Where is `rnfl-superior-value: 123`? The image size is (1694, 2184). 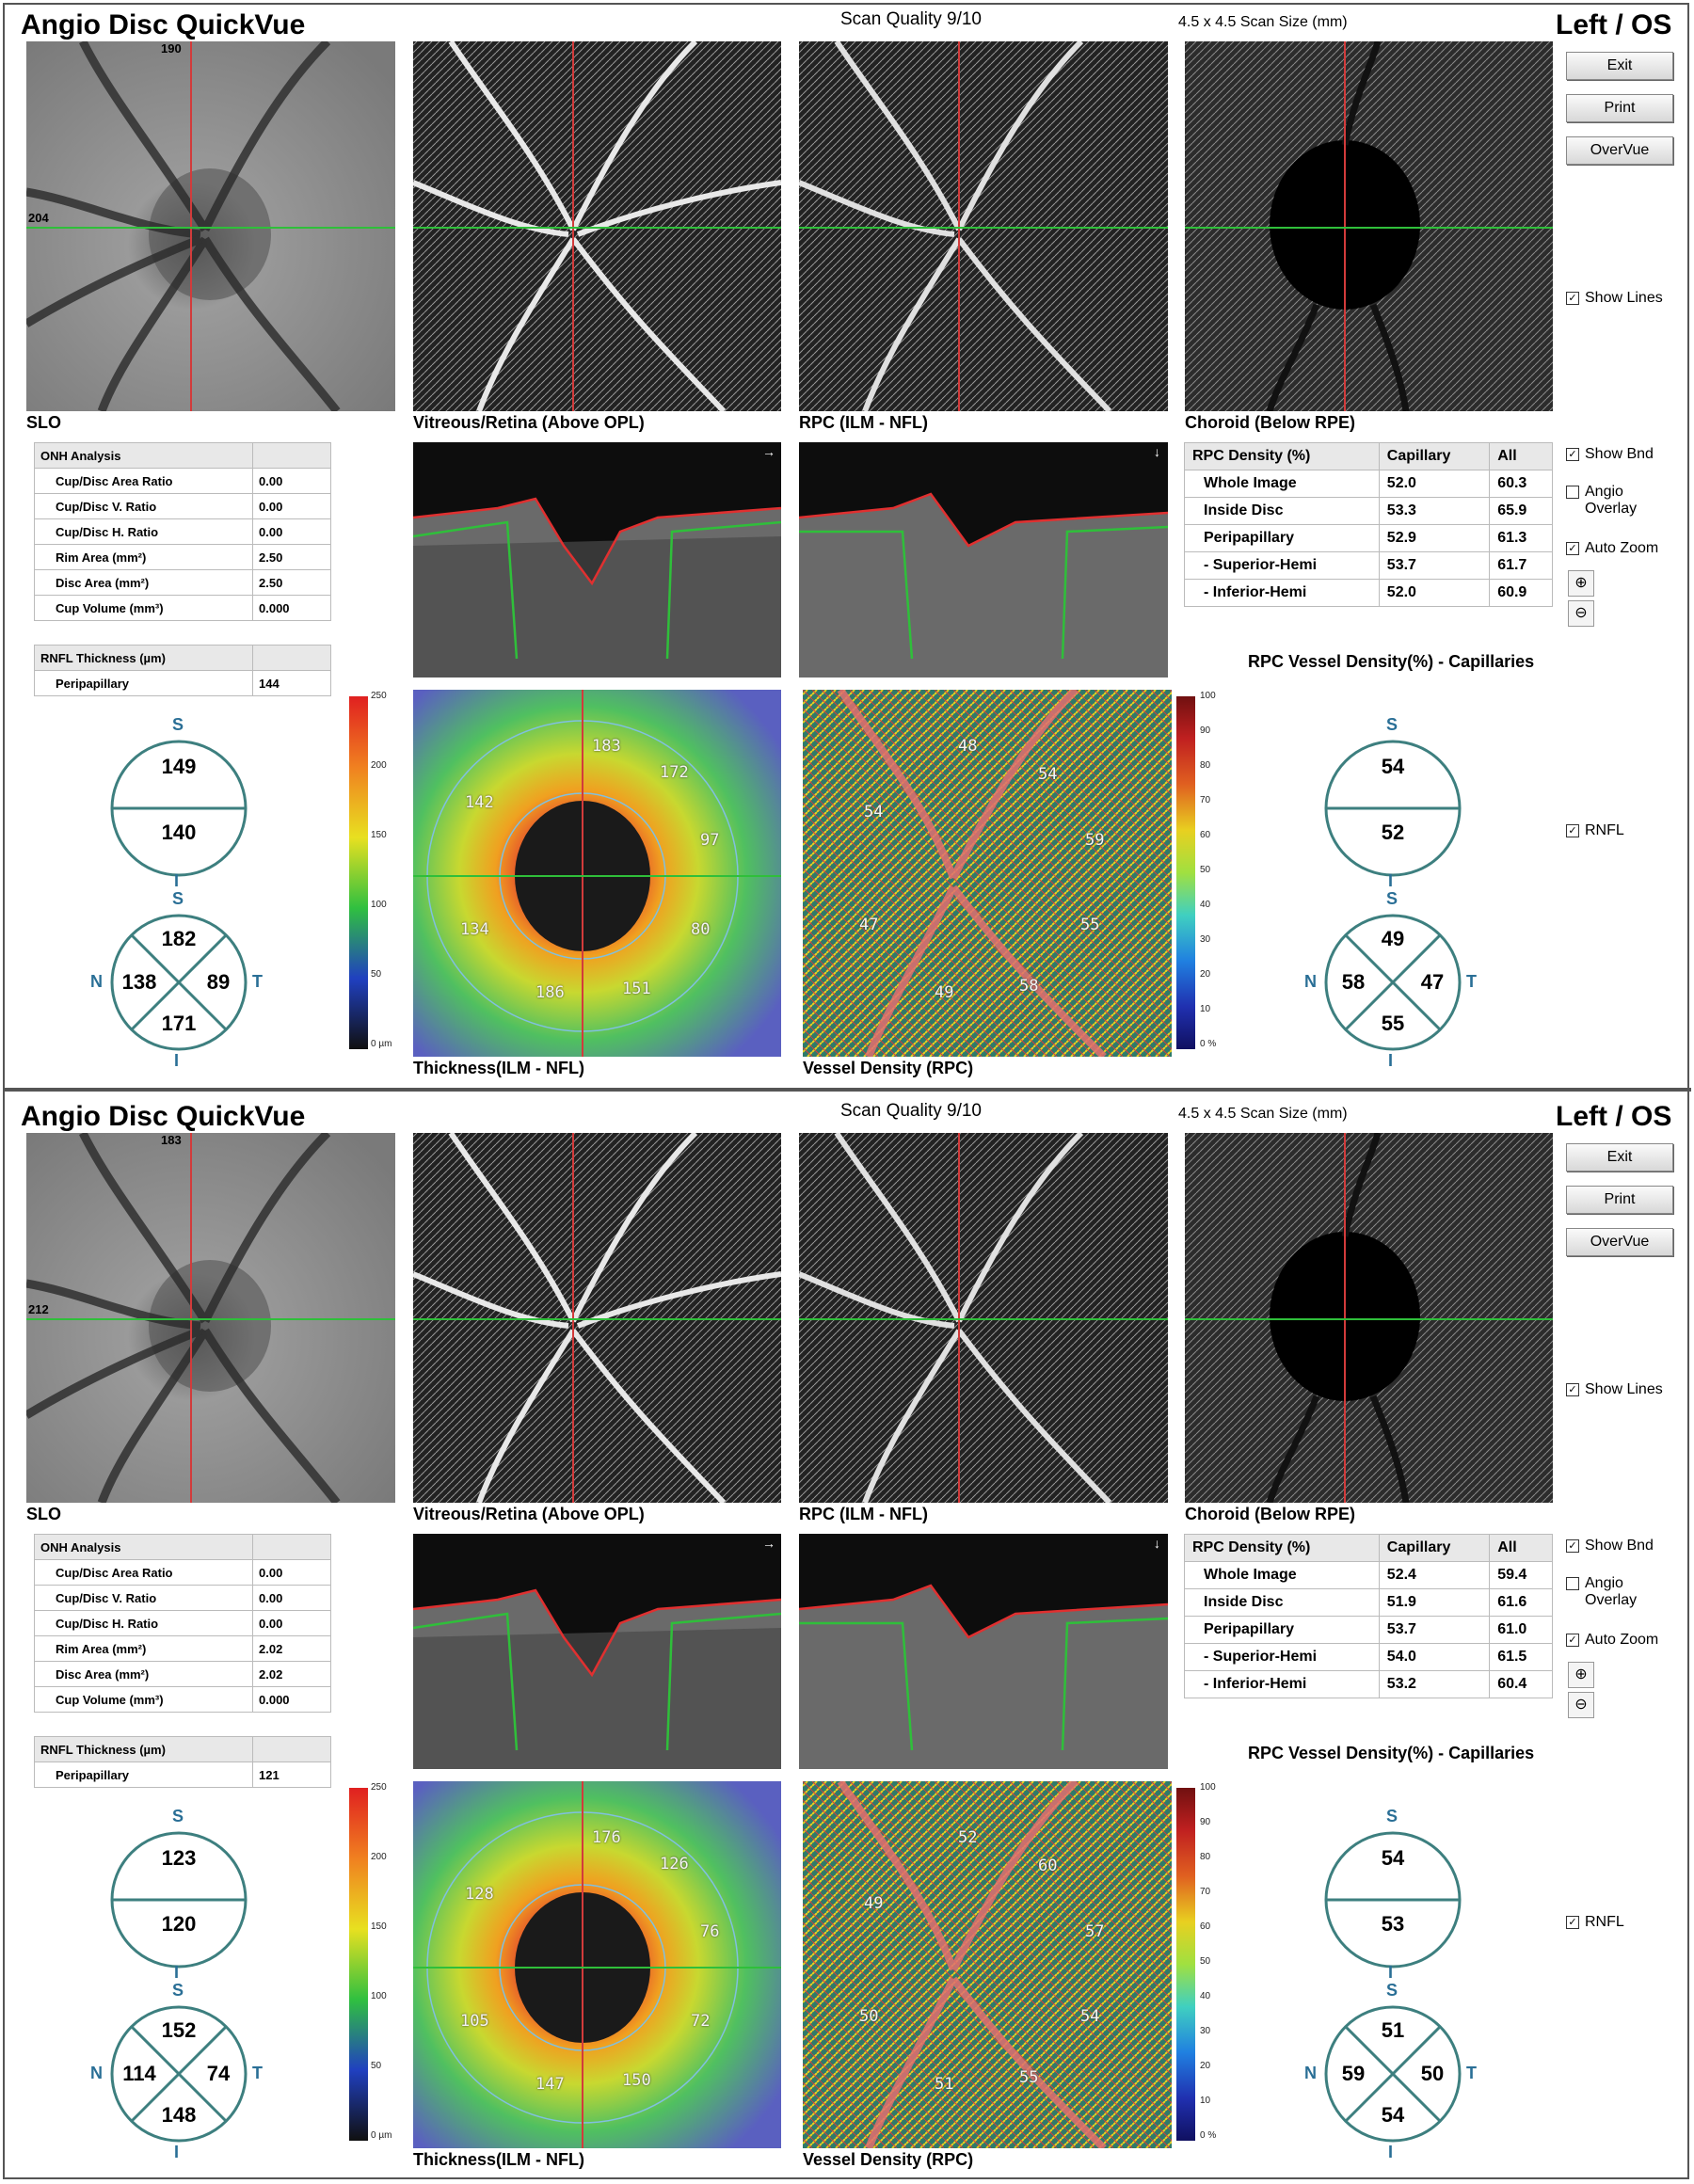
rnfl-superior-value: 123 is located at coordinates (179, 1858).